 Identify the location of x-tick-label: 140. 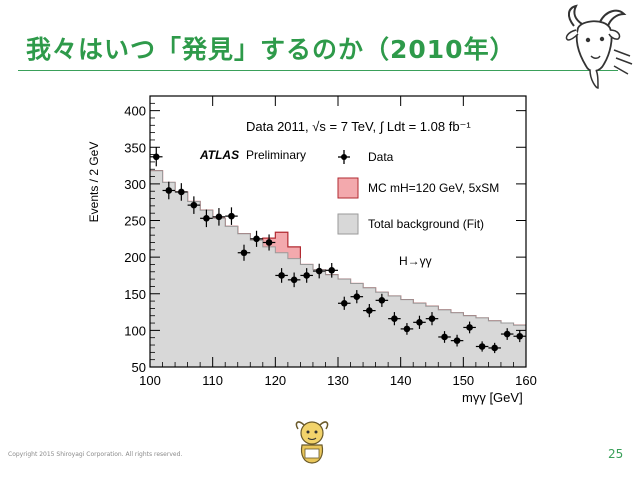
(401, 380).